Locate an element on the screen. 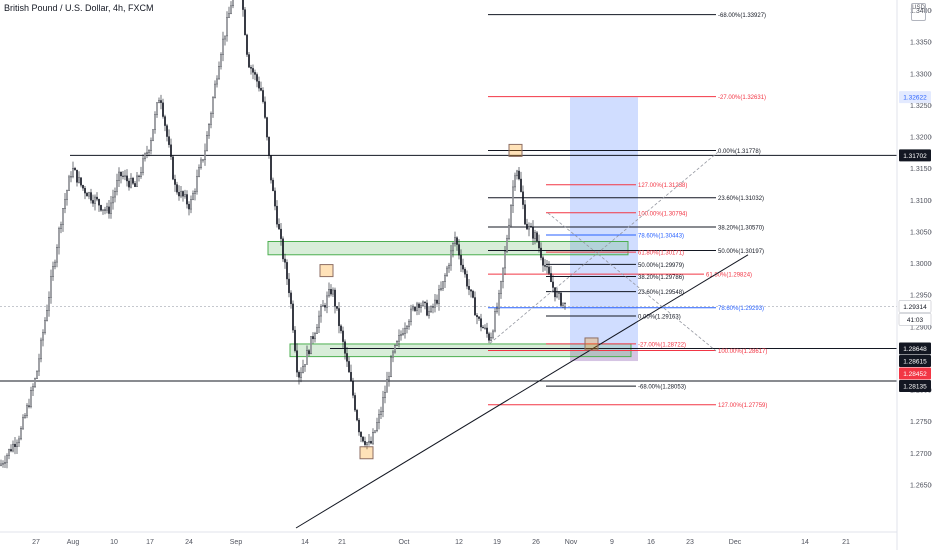 The height and width of the screenshot is (555, 932). fib-level-label: 0.00%(1.29163) is located at coordinates (659, 317).